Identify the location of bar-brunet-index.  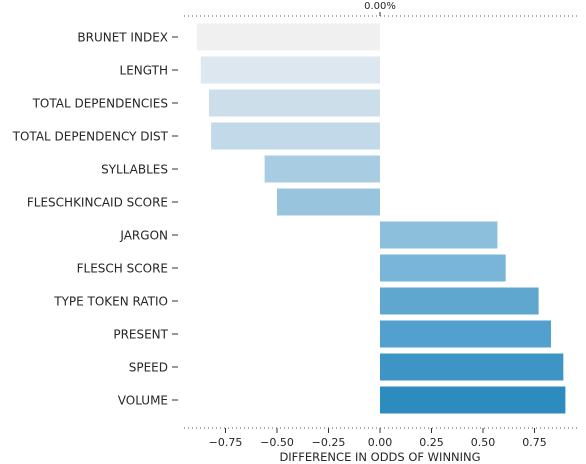
(288, 37).